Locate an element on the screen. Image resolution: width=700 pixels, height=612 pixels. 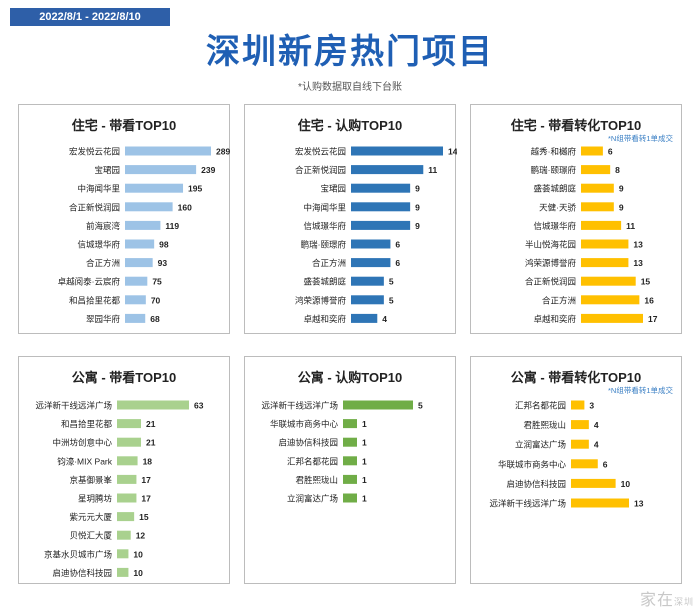
value-label: 70 is located at coordinates (156, 300).